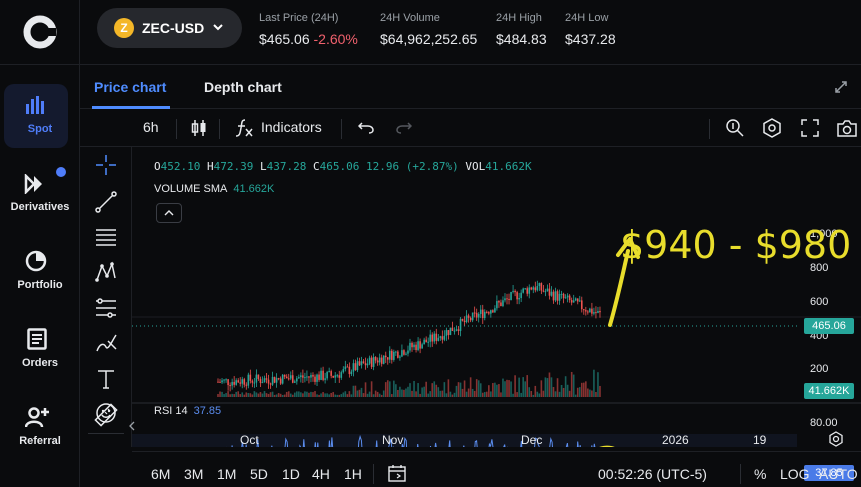  I want to click on range-5d: 5D, so click(259, 474).